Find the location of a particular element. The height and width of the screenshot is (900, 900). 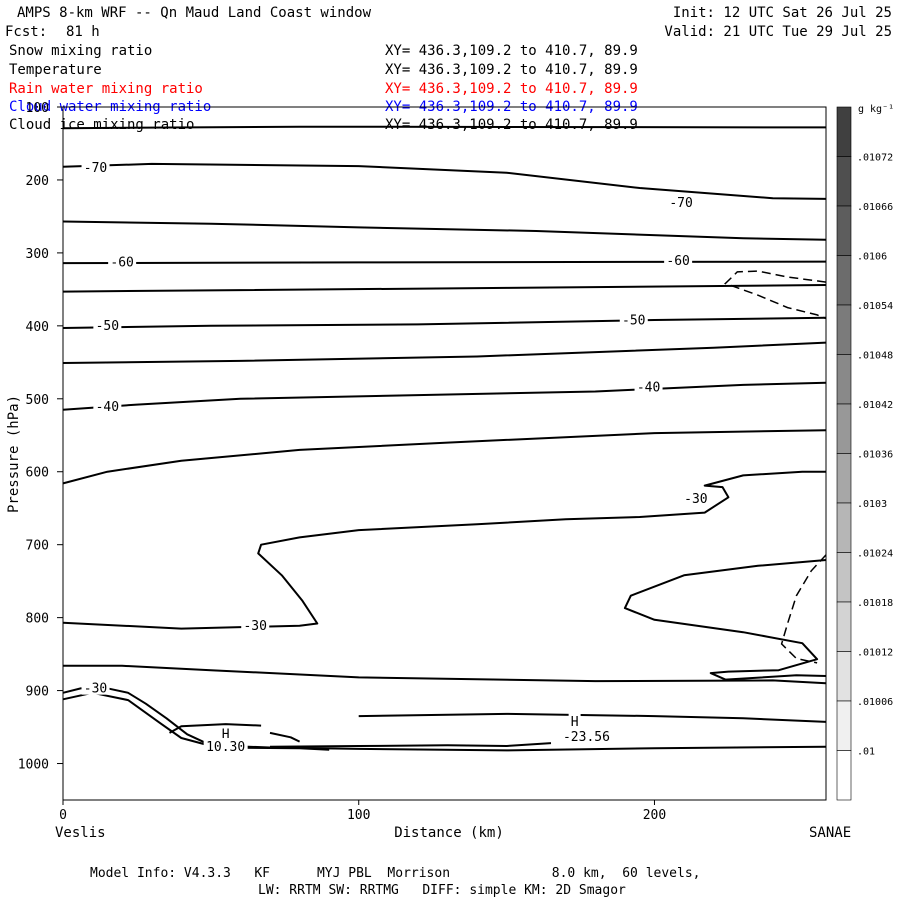

dashed-contour is located at coordinates (803, 609).